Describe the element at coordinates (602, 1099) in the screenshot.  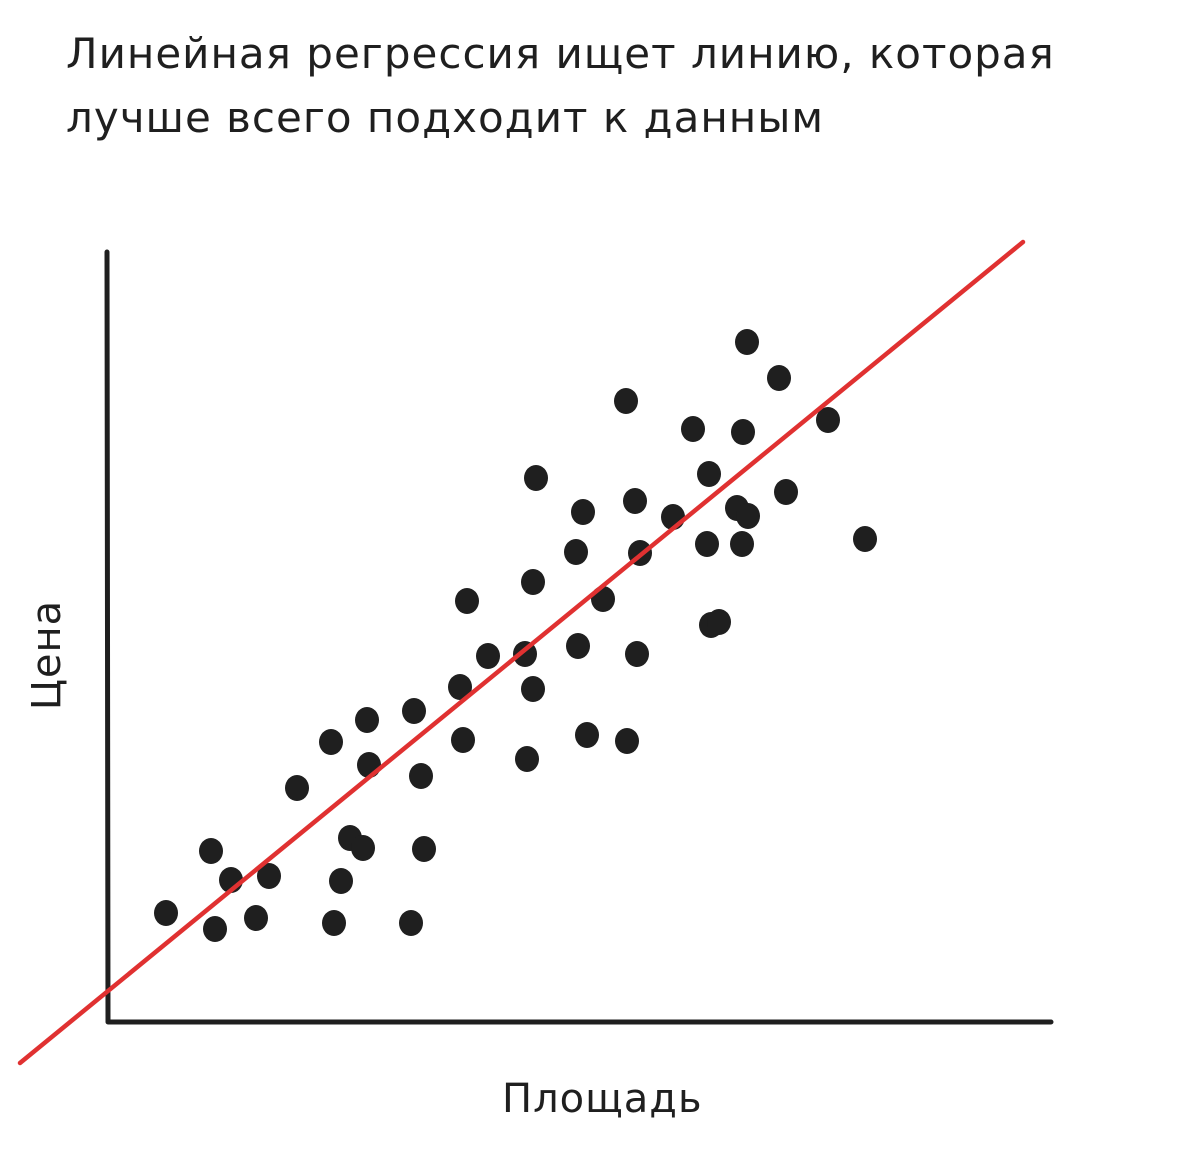
I see `x-axis-label: Площадь` at that location.